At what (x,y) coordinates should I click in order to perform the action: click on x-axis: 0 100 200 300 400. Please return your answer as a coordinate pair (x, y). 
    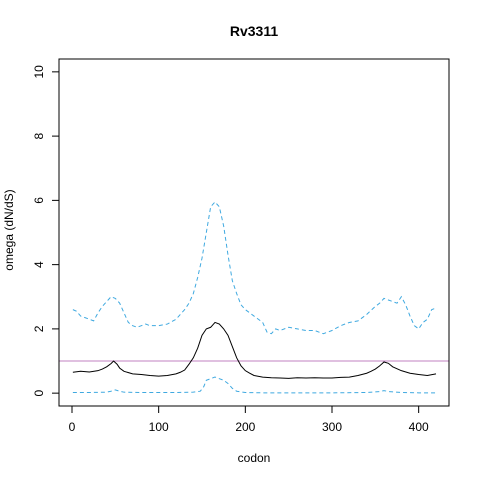
    Looking at the image, I should click on (249, 419).